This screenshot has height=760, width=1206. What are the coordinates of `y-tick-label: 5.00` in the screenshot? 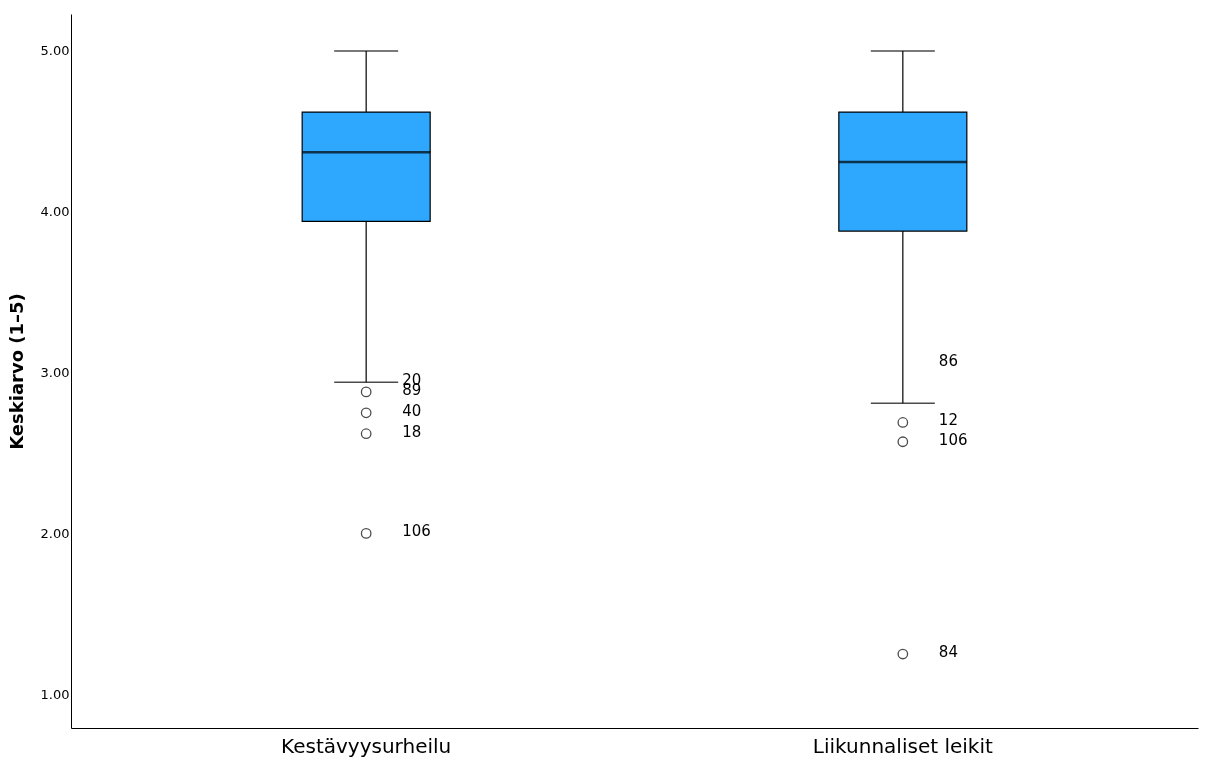 It's located at (55, 51).